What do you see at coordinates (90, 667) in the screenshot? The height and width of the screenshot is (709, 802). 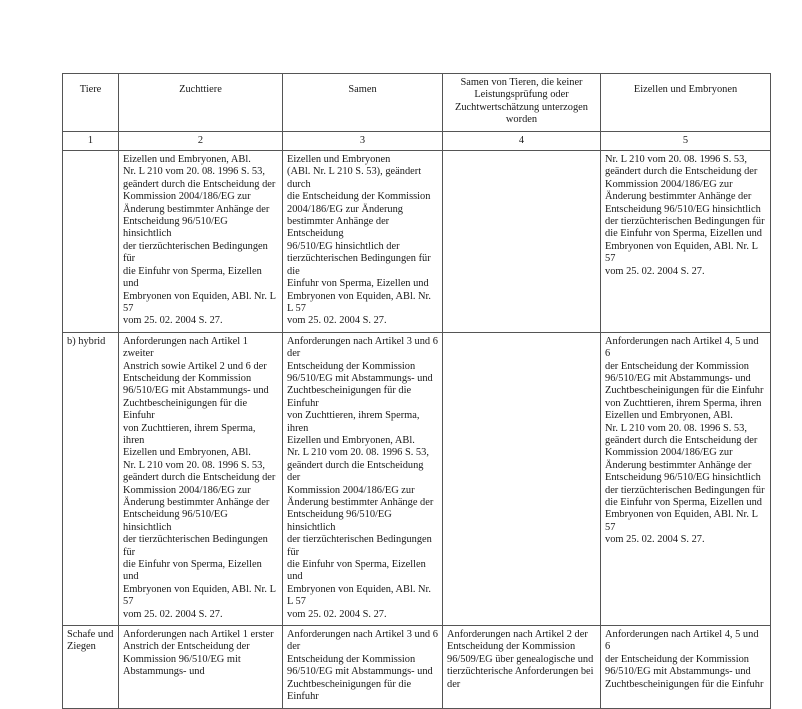 I see `table-cell: Schafe und Ziegen` at bounding box center [90, 667].